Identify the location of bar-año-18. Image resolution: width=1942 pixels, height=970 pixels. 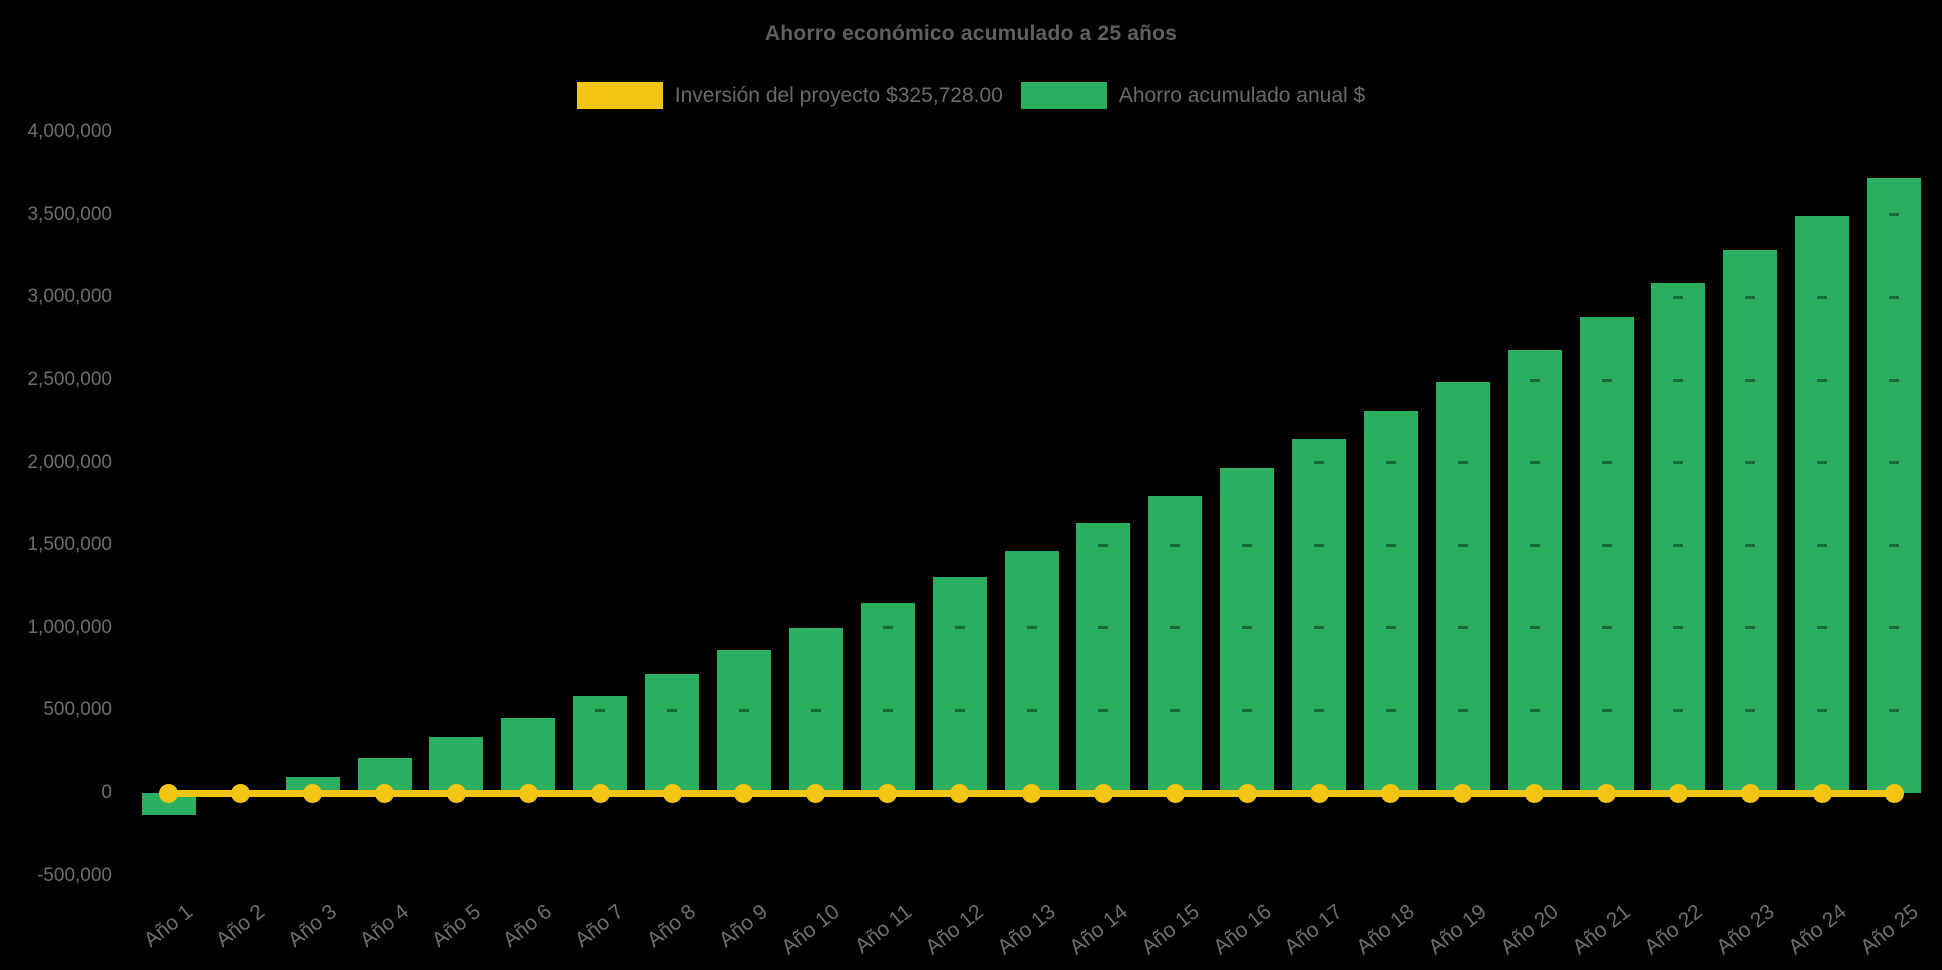
(1390, 602).